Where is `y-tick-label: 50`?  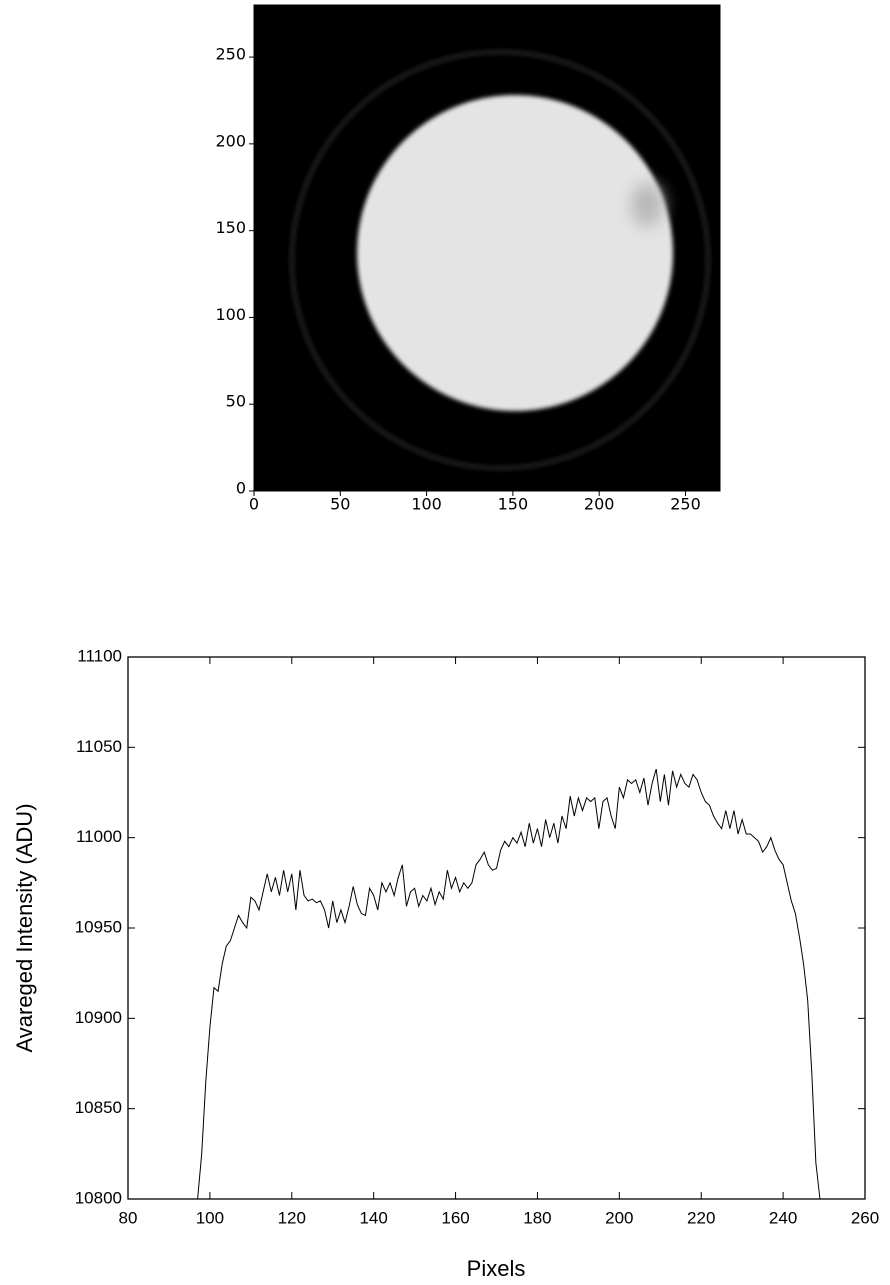
y-tick-label: 50 is located at coordinates (236, 401).